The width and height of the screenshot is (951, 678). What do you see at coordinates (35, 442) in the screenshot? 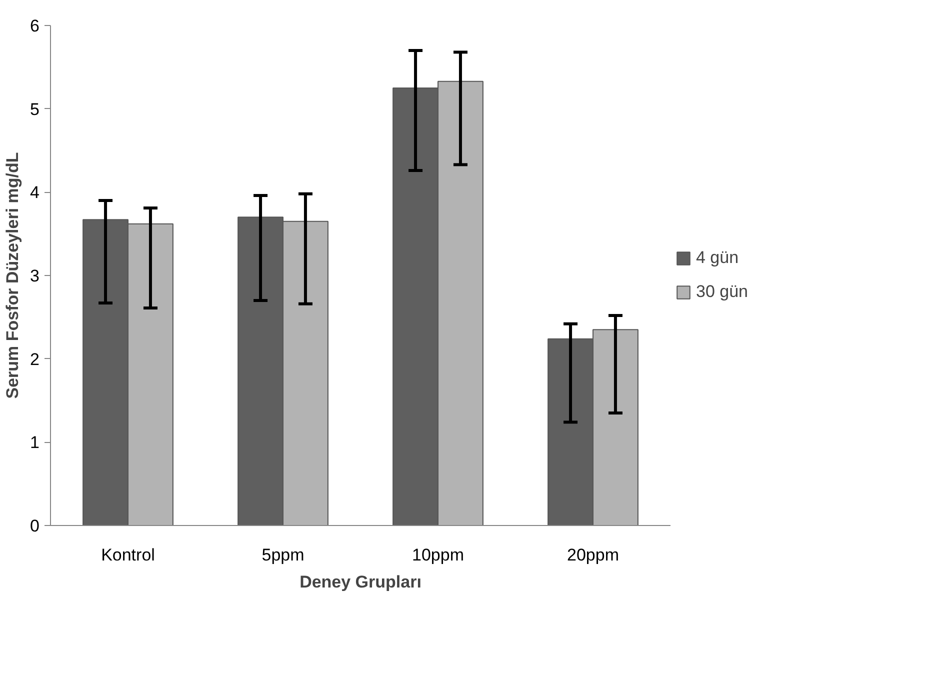
I see `y-tick-label: 1` at bounding box center [35, 442].